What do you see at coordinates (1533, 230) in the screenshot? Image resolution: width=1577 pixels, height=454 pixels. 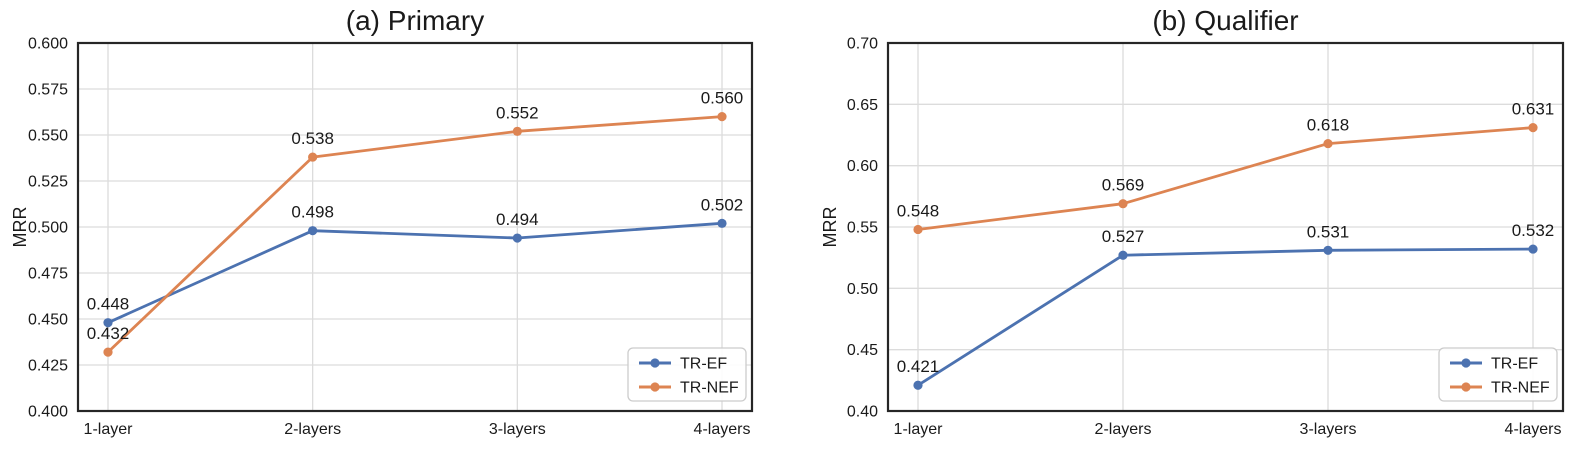 I see `data-point-label: 0.532` at bounding box center [1533, 230].